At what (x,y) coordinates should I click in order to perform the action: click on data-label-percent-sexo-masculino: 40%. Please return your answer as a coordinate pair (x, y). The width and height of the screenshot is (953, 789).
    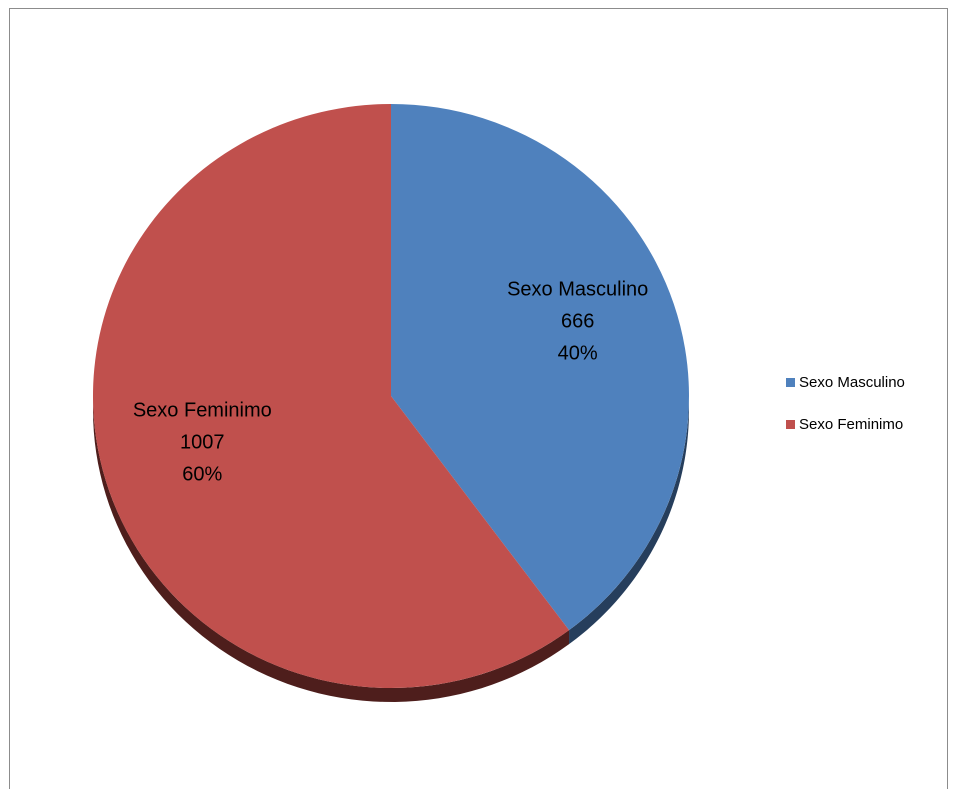
    Looking at the image, I should click on (578, 353).